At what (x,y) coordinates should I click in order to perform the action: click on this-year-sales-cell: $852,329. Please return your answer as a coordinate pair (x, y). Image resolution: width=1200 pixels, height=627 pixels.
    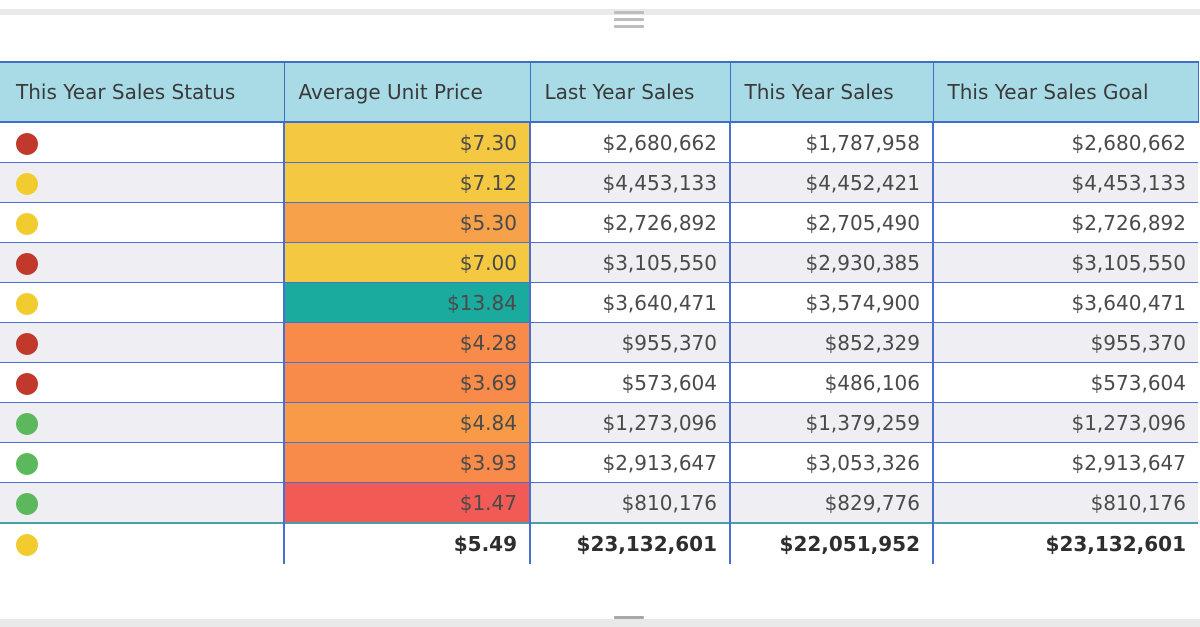
    Looking at the image, I should click on (831, 342).